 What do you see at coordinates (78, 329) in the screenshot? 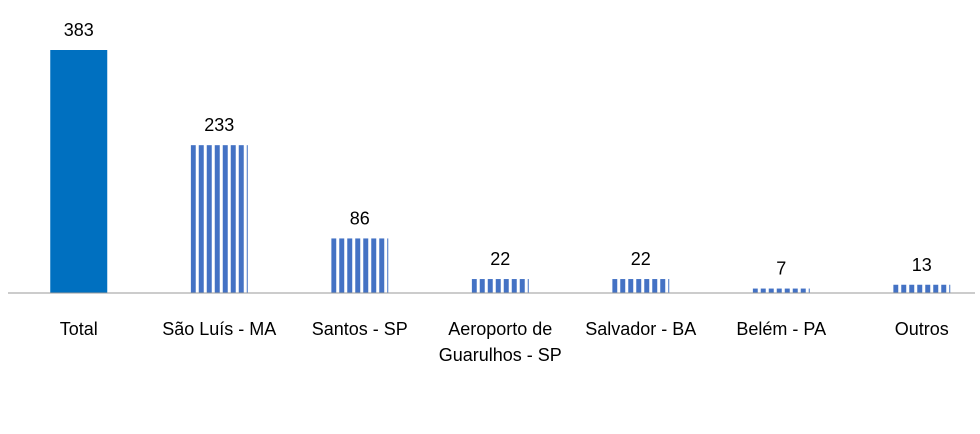
I see `x-tick-label: Total` at bounding box center [78, 329].